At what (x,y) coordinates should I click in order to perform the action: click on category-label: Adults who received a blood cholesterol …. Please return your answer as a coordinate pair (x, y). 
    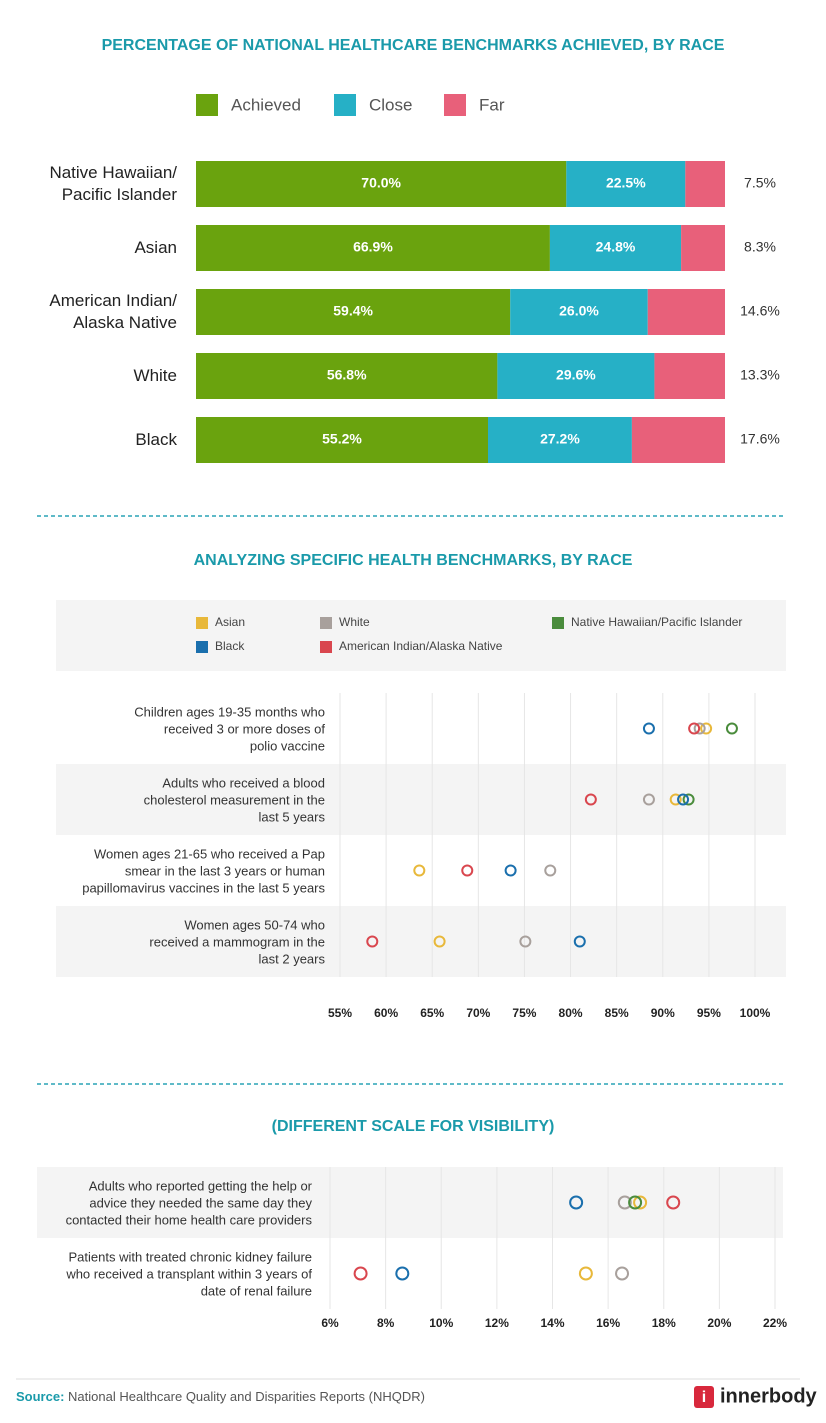
    Looking at the image, I should click on (234, 799).